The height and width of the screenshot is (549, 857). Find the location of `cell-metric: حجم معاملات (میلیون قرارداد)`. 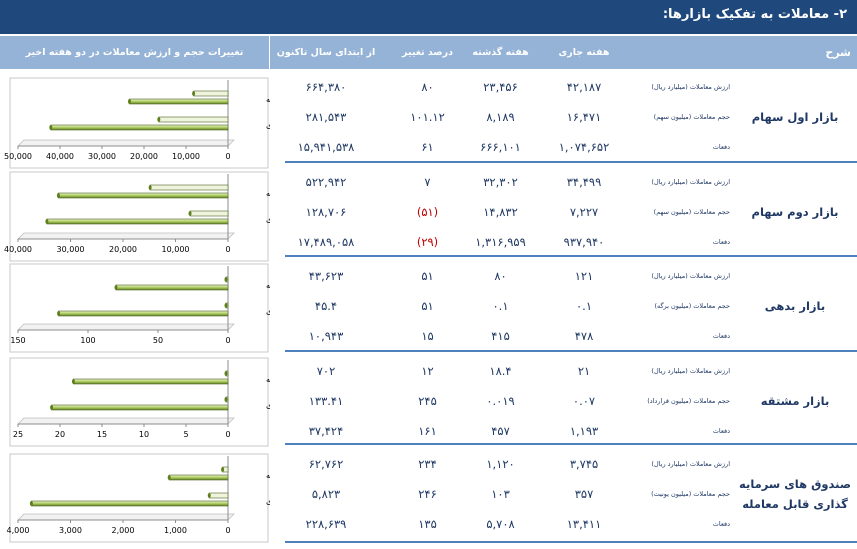

cell-metric: حجم معاملات (میلیون قرارداد) is located at coordinates (688, 401).